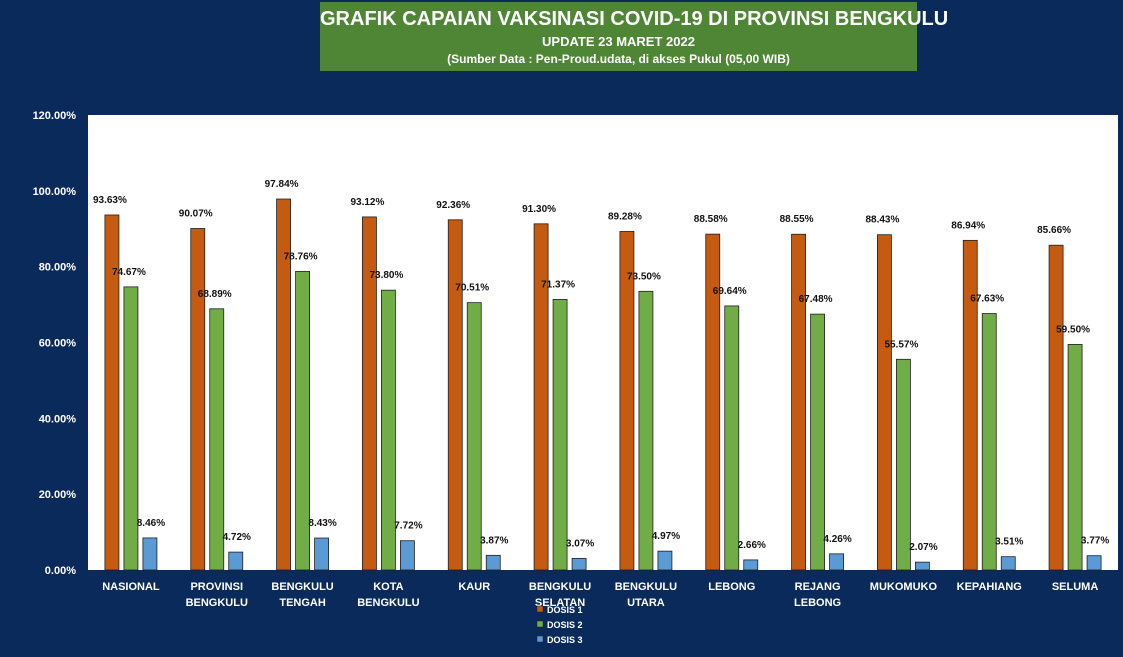 The height and width of the screenshot is (657, 1123). I want to click on legend-label-dosis2: DOSIS 2, so click(565, 625).